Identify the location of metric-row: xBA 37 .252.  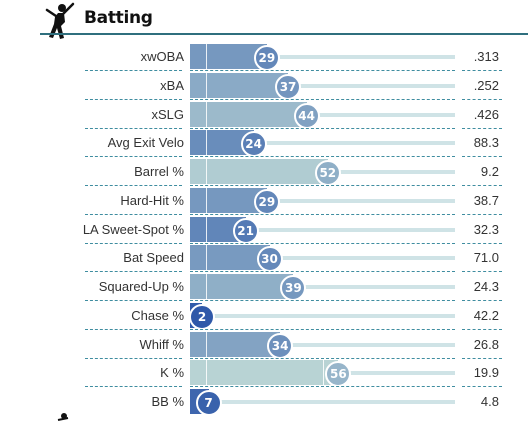
(266, 86).